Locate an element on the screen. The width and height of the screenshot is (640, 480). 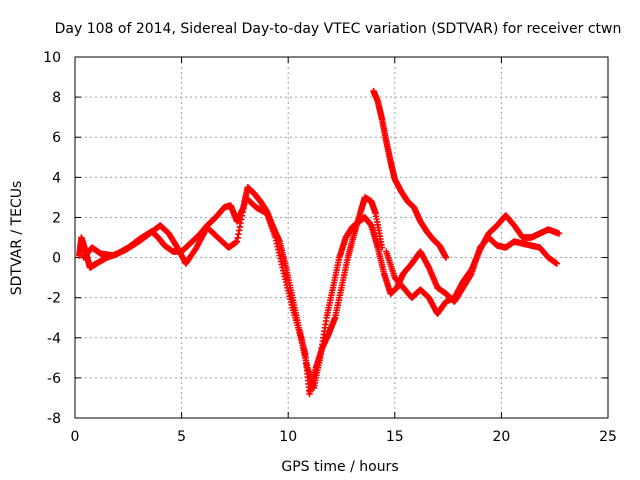
x-axis-label: GPS time / hours is located at coordinates (339, 467).